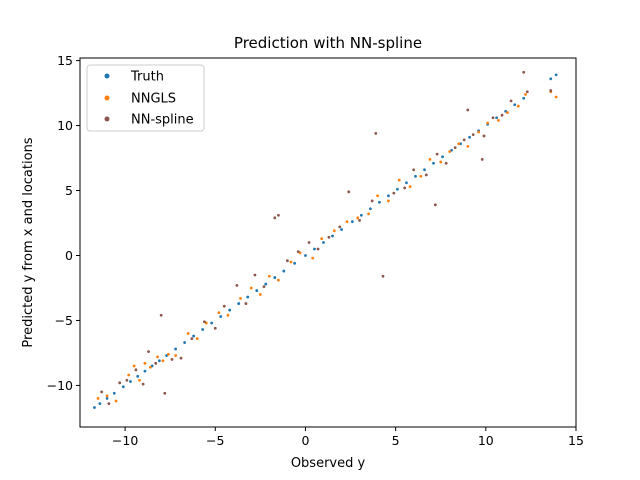 The height and width of the screenshot is (480, 640). What do you see at coordinates (328, 463) in the screenshot?
I see `x-axis-label: Observed y` at bounding box center [328, 463].